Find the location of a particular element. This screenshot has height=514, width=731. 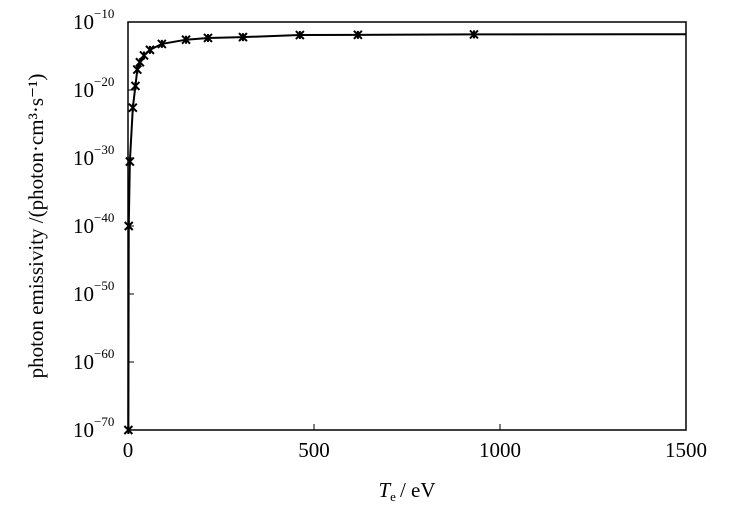

x-tick-label: 1000 is located at coordinates (500, 450).